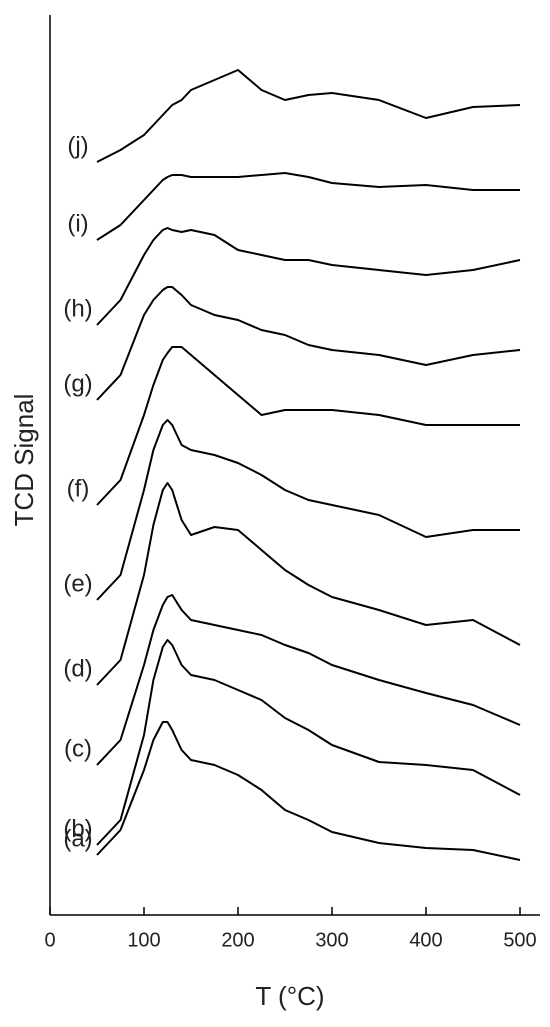 The width and height of the screenshot is (550, 1027). What do you see at coordinates (77, 828) in the screenshot?
I see `series-label: (b)` at bounding box center [77, 828].